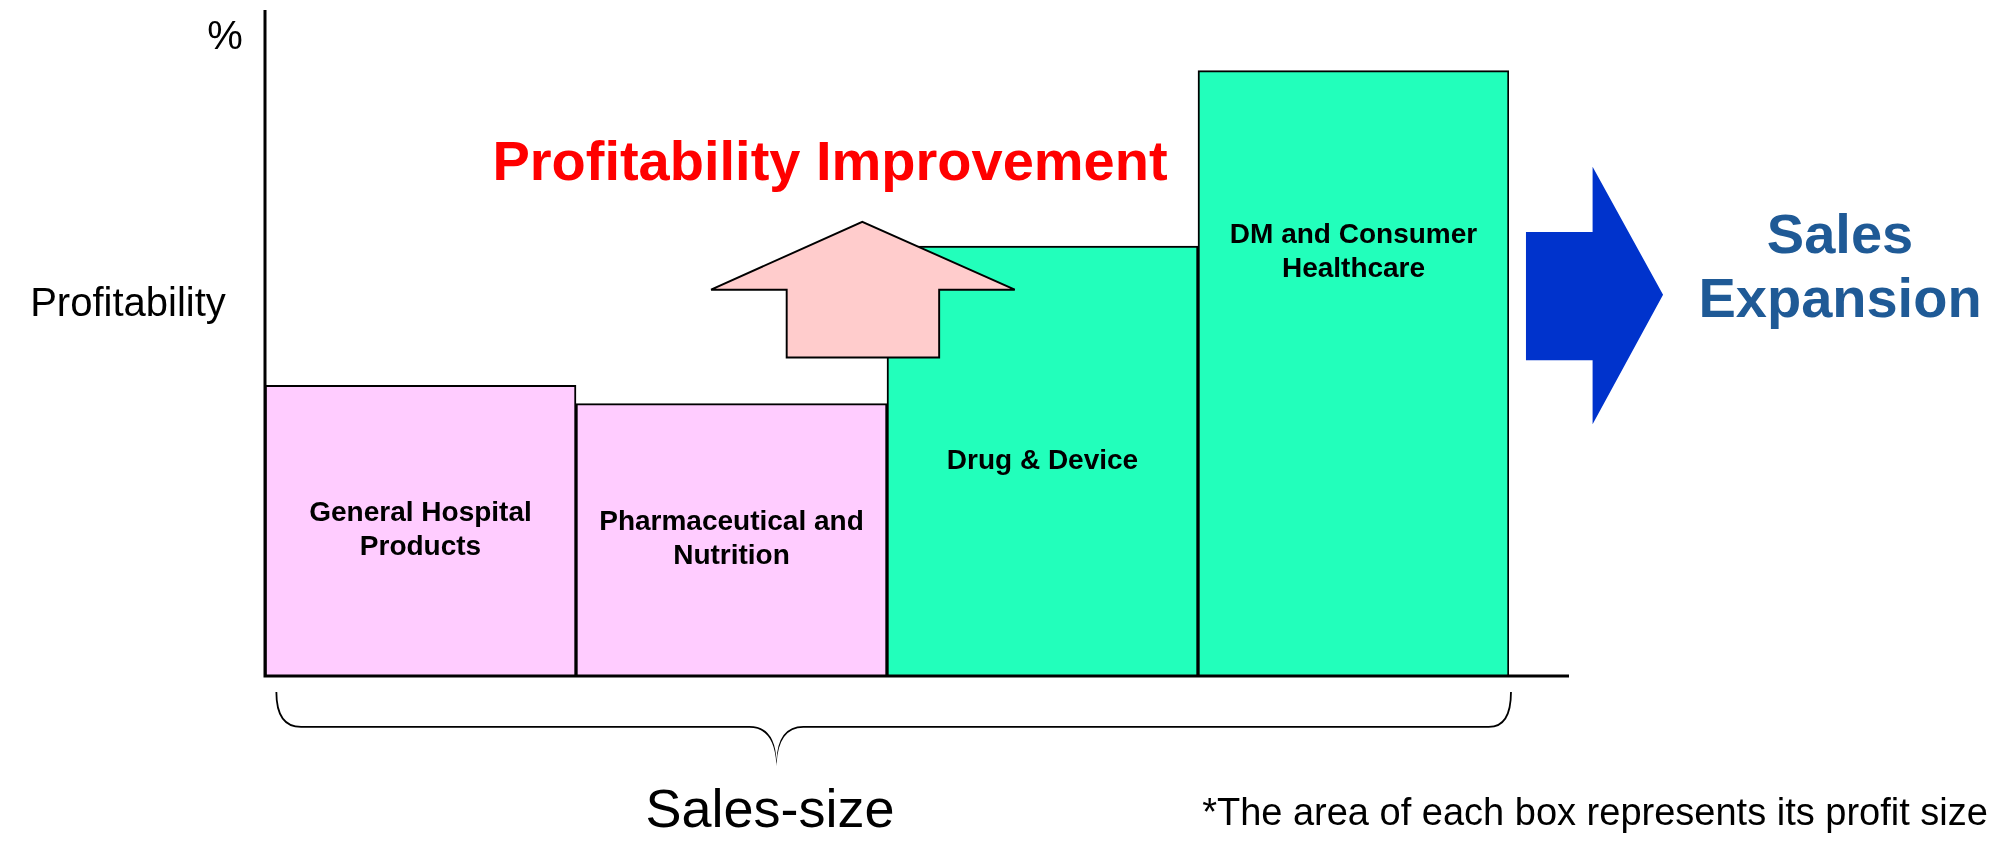 The height and width of the screenshot is (842, 2009). What do you see at coordinates (1353, 250) in the screenshot?
I see `x-tick-label: DM and Consumer Healthcare` at bounding box center [1353, 250].